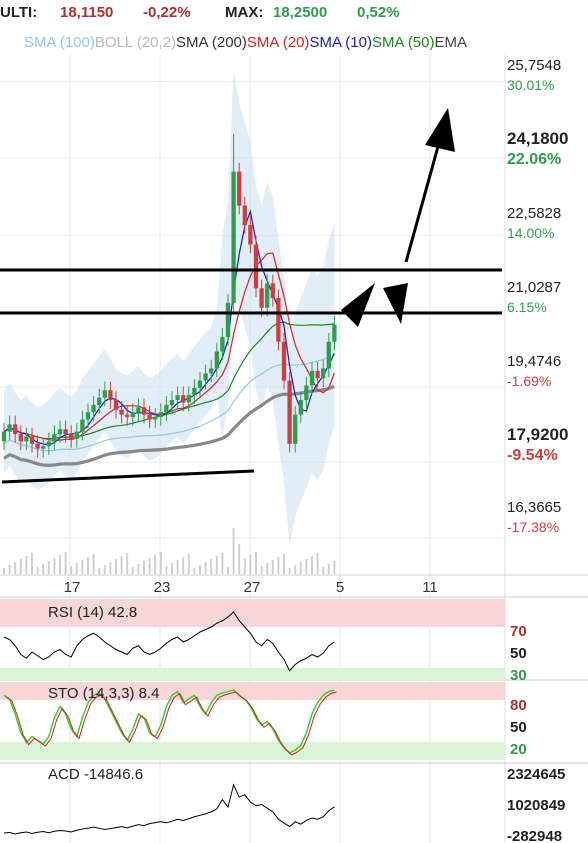 The image size is (588, 843). I want to click on rsi-line, so click(169, 641).